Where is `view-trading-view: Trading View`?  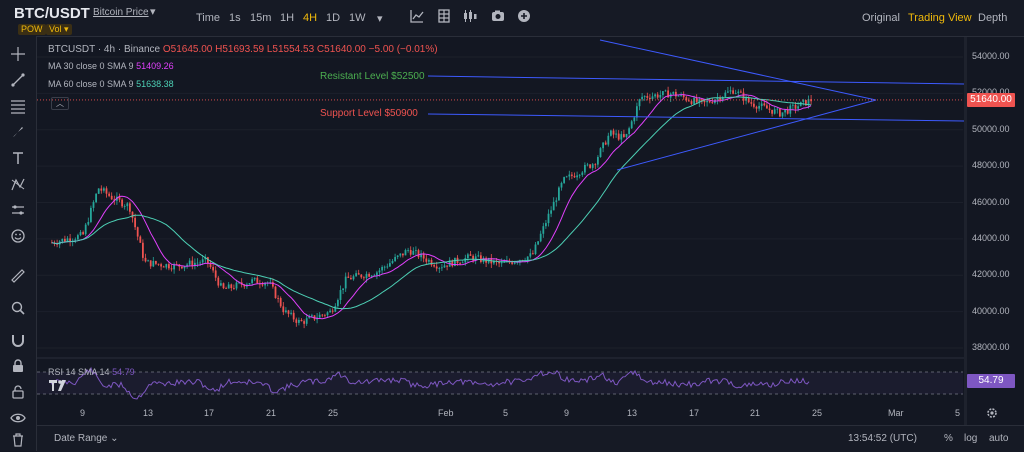
view-trading-view: Trading View is located at coordinates (940, 18).